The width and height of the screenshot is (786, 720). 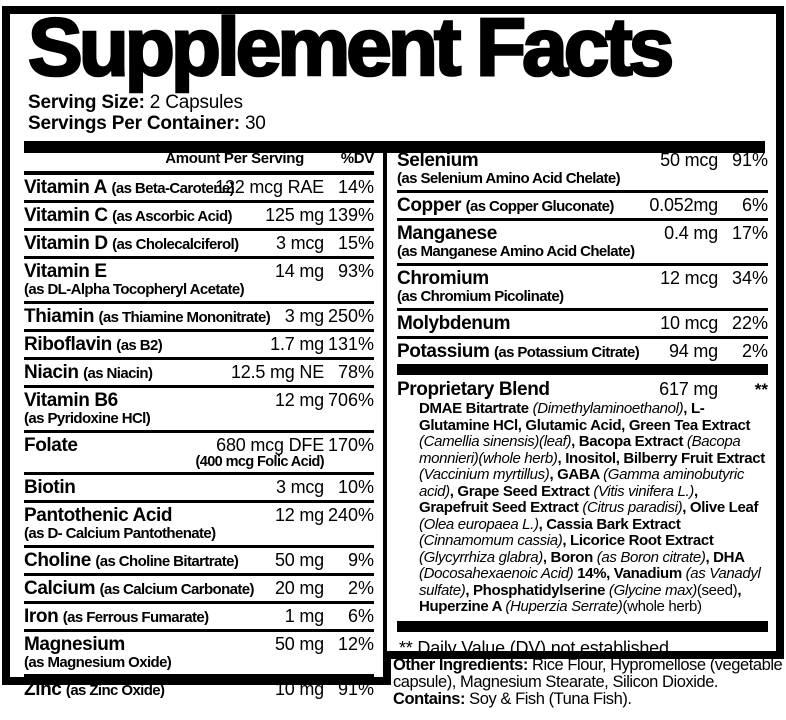 I want to click on table-row-main: Iron (as Ferrous Fumarate) 1 mg 6%, so click(x=199, y=616).